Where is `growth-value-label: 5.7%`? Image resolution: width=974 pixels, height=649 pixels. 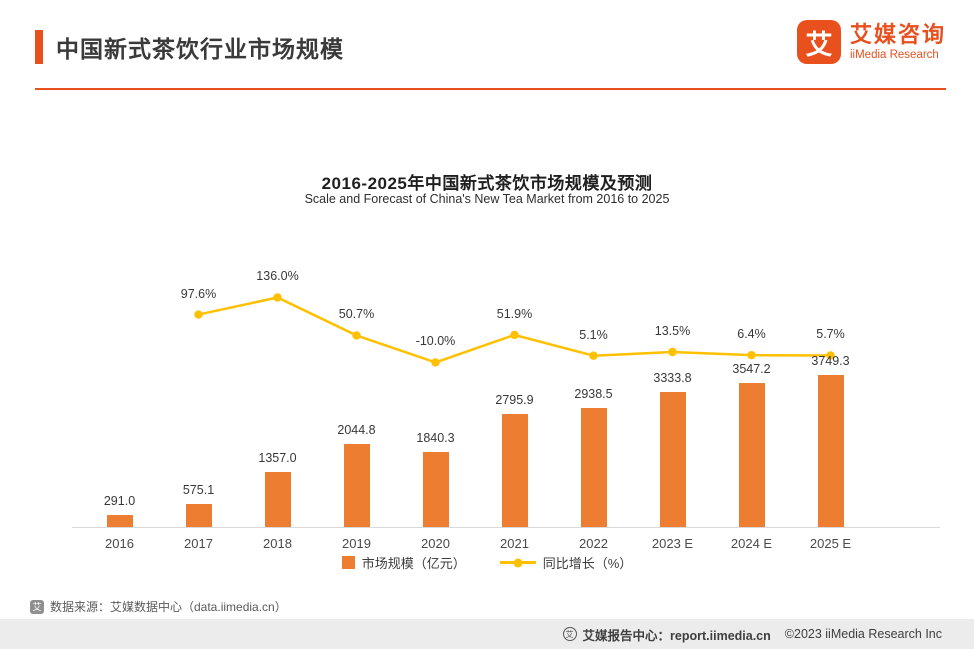
growth-value-label: 5.7% is located at coordinates (830, 334).